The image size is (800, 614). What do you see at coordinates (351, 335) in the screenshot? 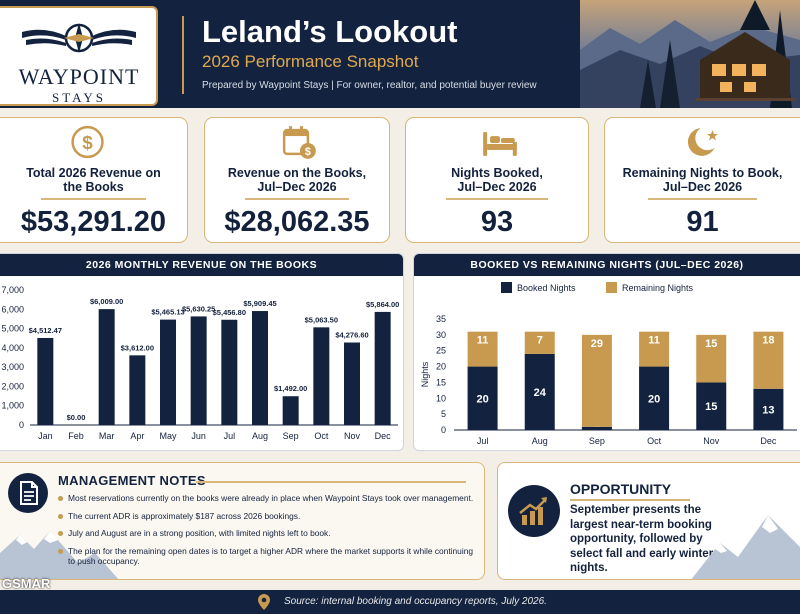
I see `bar-value-label: $4,276.60` at bounding box center [351, 335].